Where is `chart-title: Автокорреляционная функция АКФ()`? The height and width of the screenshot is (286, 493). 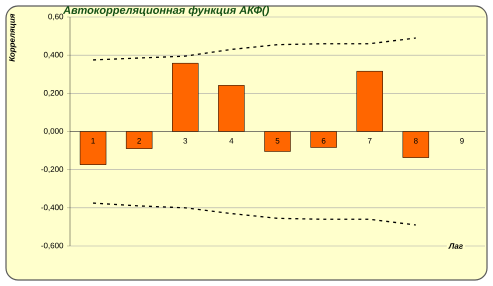 chart-title: Автокорреляционная функция АКФ() is located at coordinates (166, 11).